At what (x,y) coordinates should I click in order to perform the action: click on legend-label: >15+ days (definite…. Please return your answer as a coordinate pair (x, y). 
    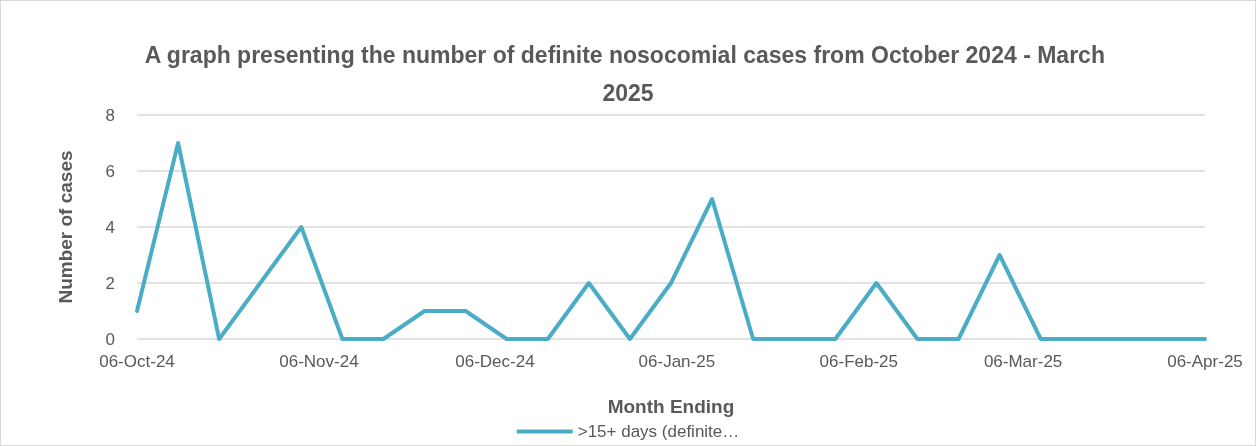
    Looking at the image, I should click on (658, 431).